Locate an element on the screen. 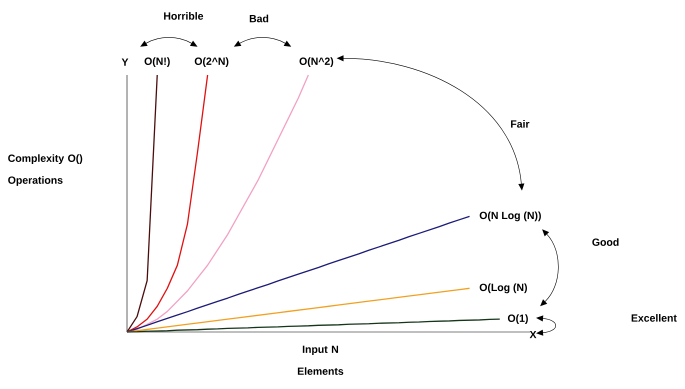  y-axis-title: Complexity O() Operations is located at coordinates (45, 170).